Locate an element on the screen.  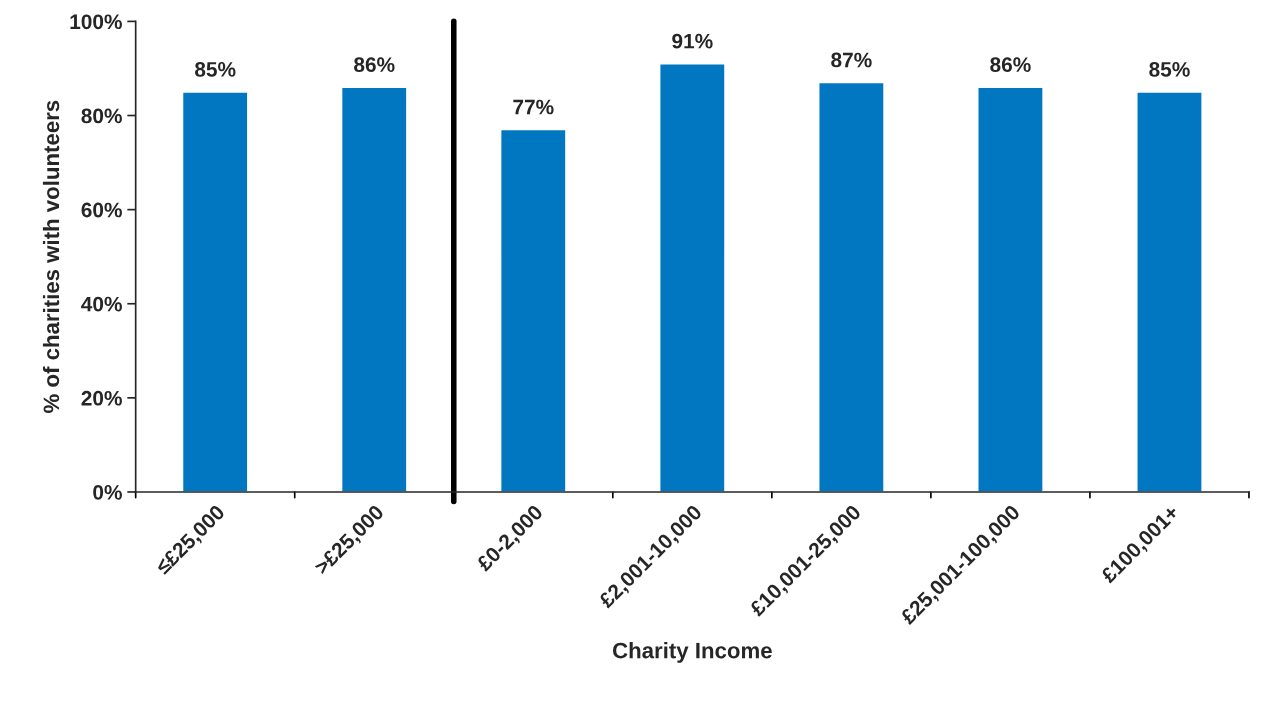
y-tick-label: 100% is located at coordinates (96, 22).